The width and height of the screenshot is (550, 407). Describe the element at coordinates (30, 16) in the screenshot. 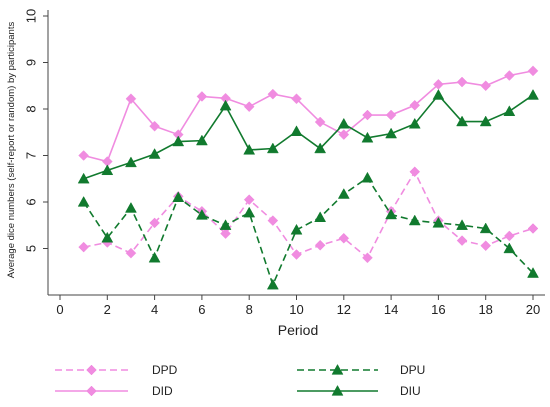

I see `y-tick-label: 10` at that location.